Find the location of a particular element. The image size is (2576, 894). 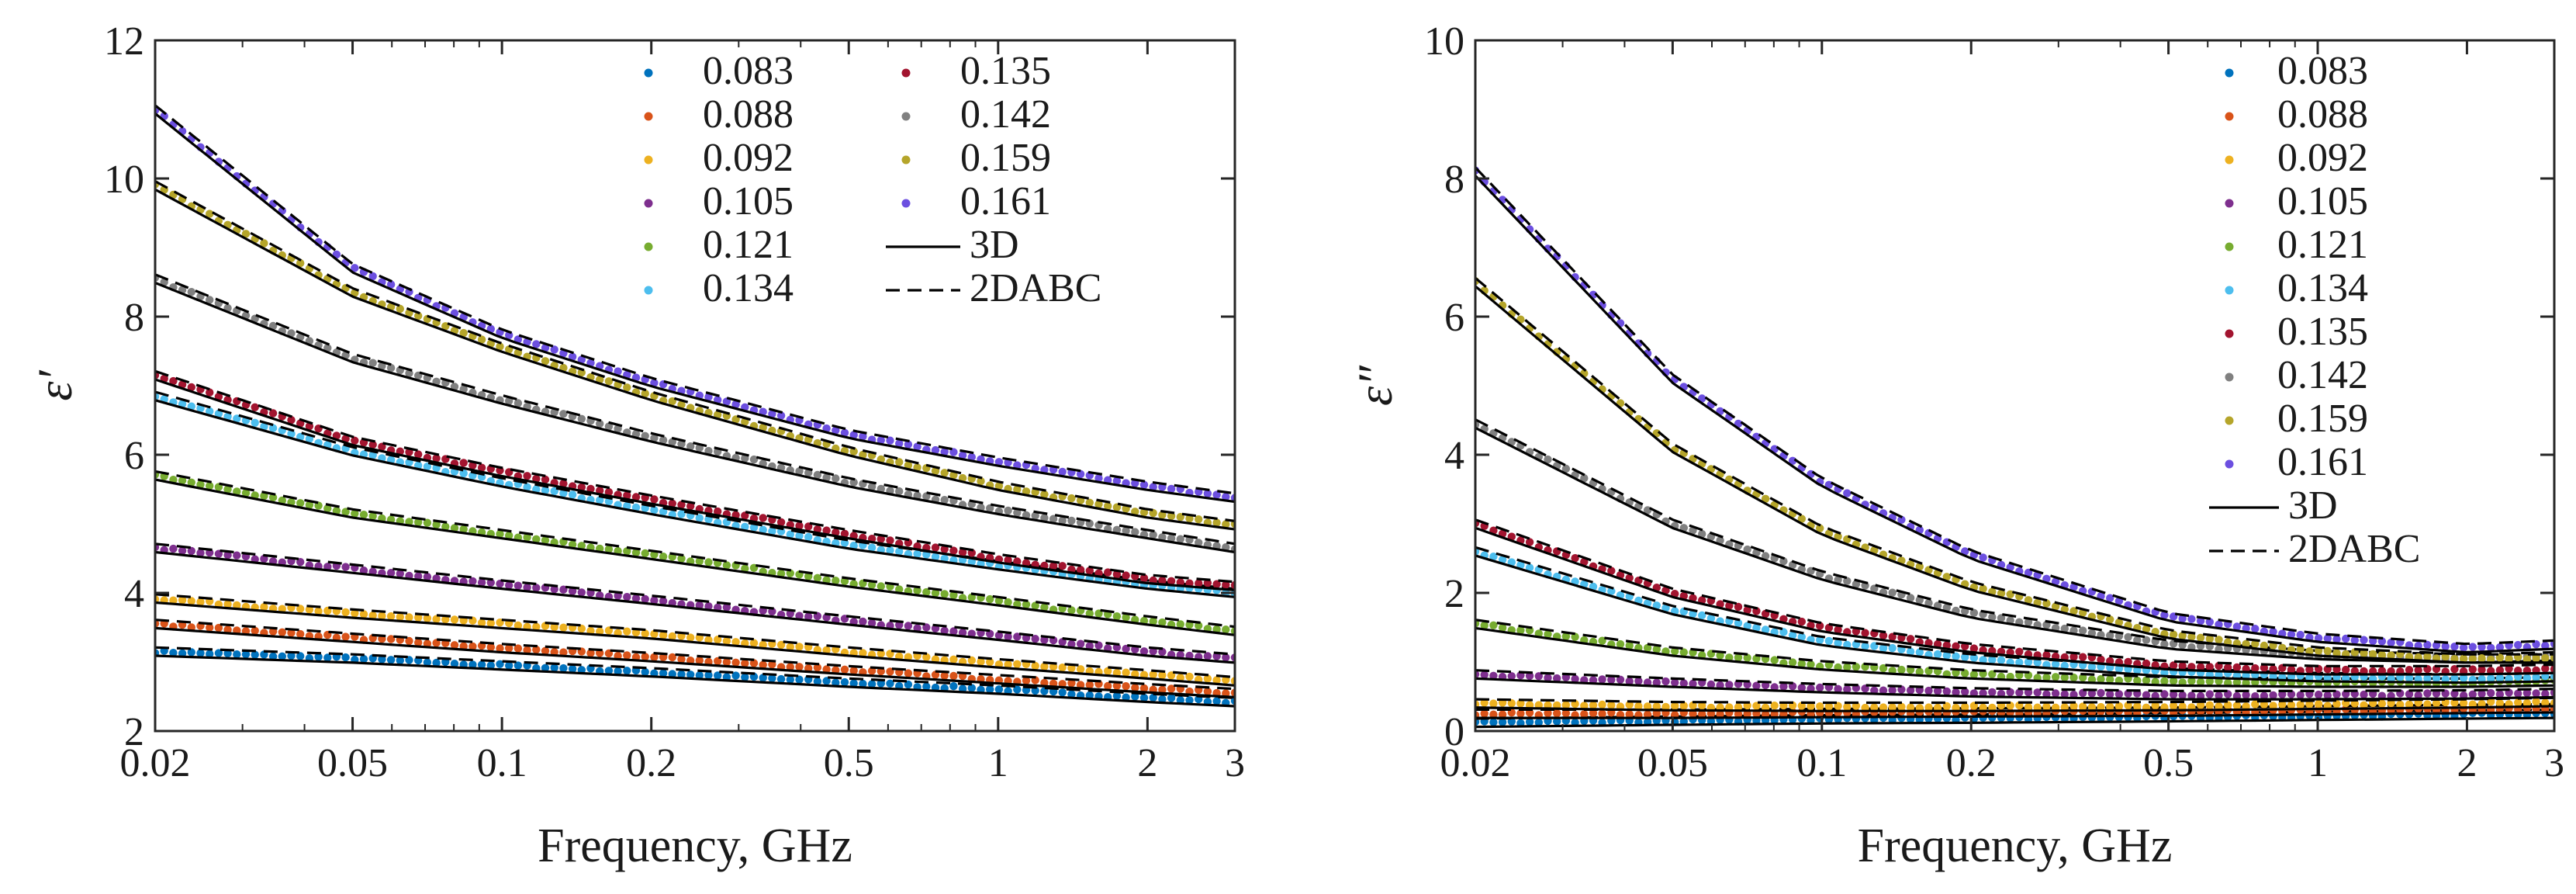

series-left-0.142 is located at coordinates (695, 413).